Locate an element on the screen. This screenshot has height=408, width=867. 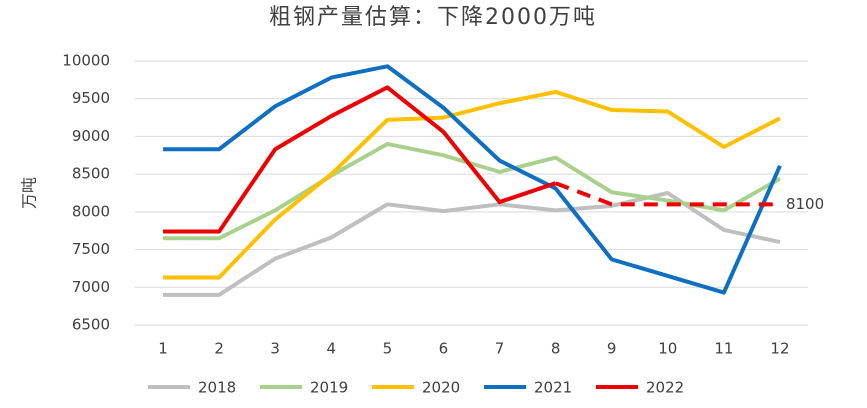
y-tick-label: 7500 is located at coordinates (91, 249).